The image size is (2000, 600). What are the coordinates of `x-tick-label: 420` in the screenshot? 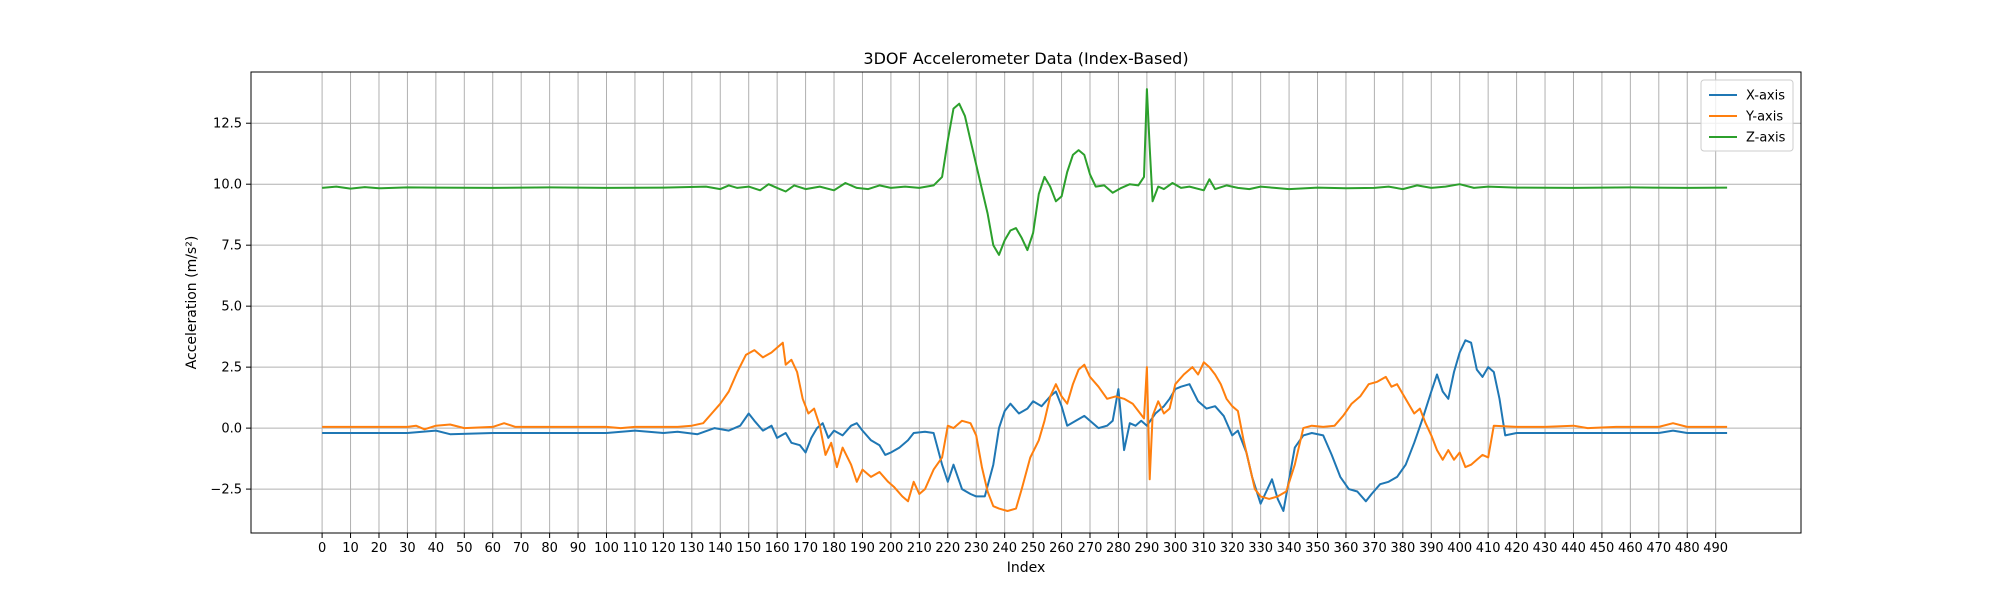 It's located at (1516, 548).